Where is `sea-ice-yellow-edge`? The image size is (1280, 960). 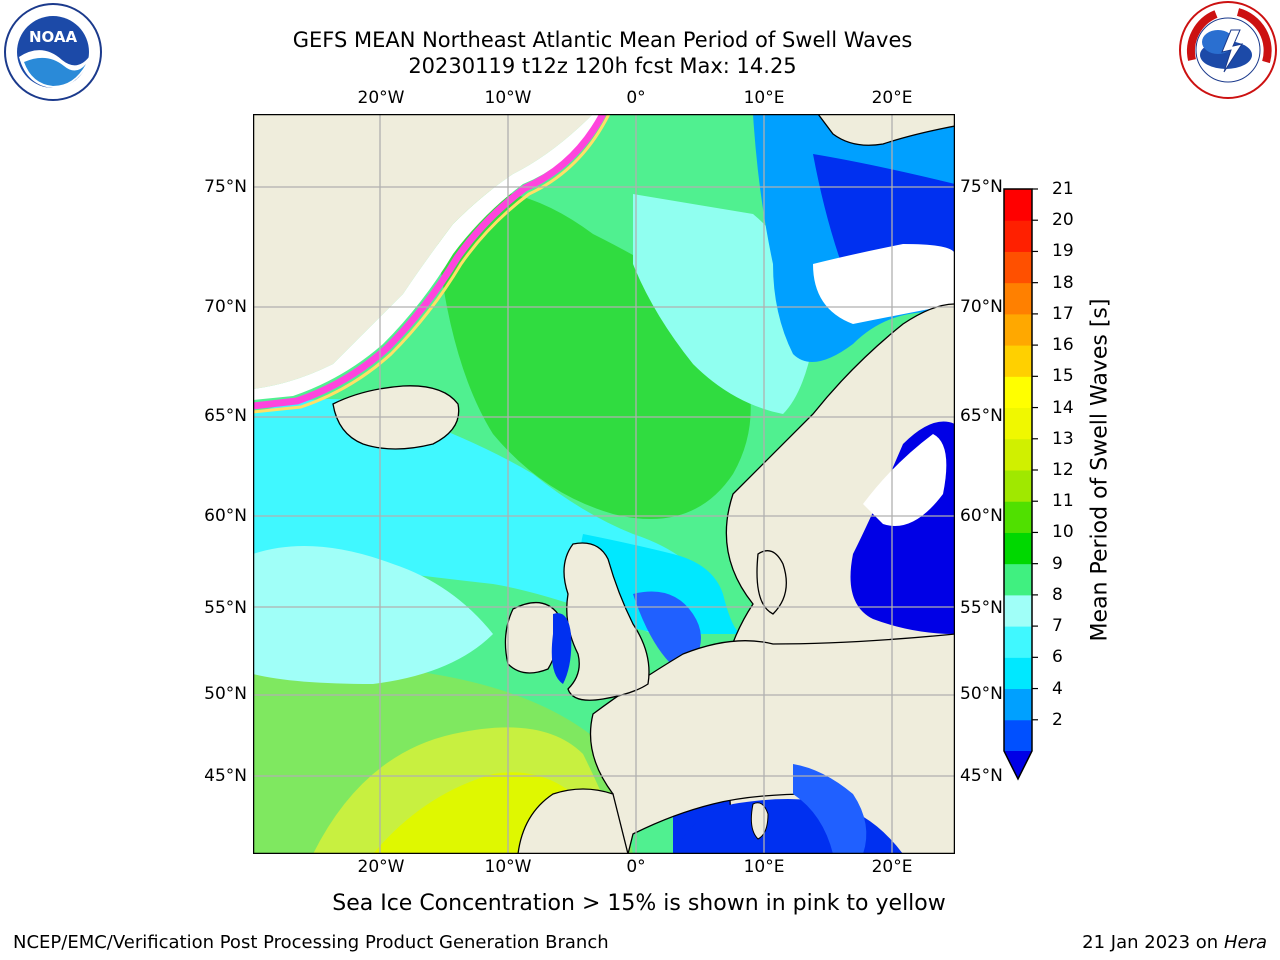
sea-ice-yellow-edge is located at coordinates (432, 264).